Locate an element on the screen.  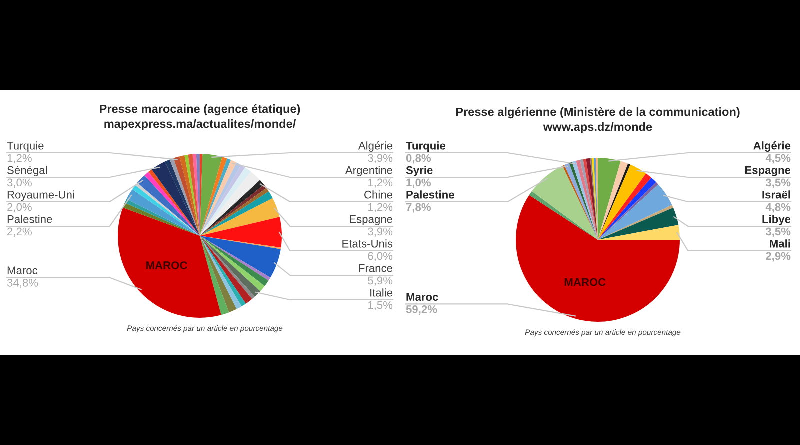
data-label: 0,8% is located at coordinates (419, 159).